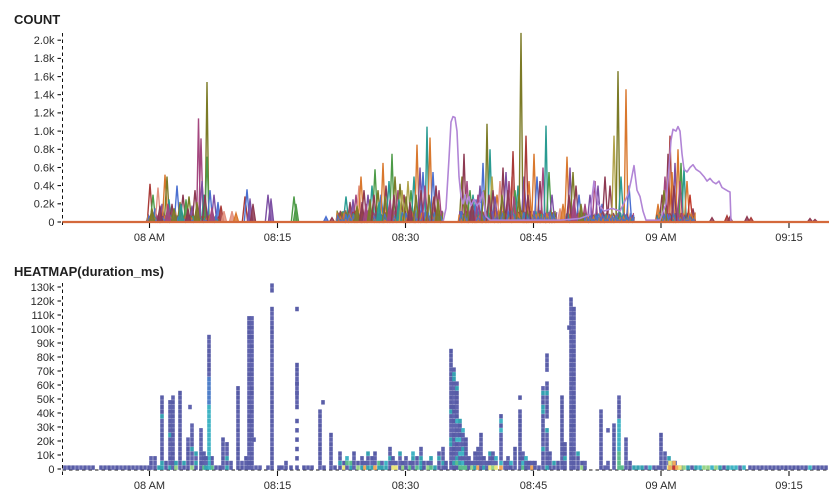 The height and width of the screenshot is (500, 829). Describe the element at coordinates (46, 400) in the screenshot. I see `svg-text: 50k` at that location.